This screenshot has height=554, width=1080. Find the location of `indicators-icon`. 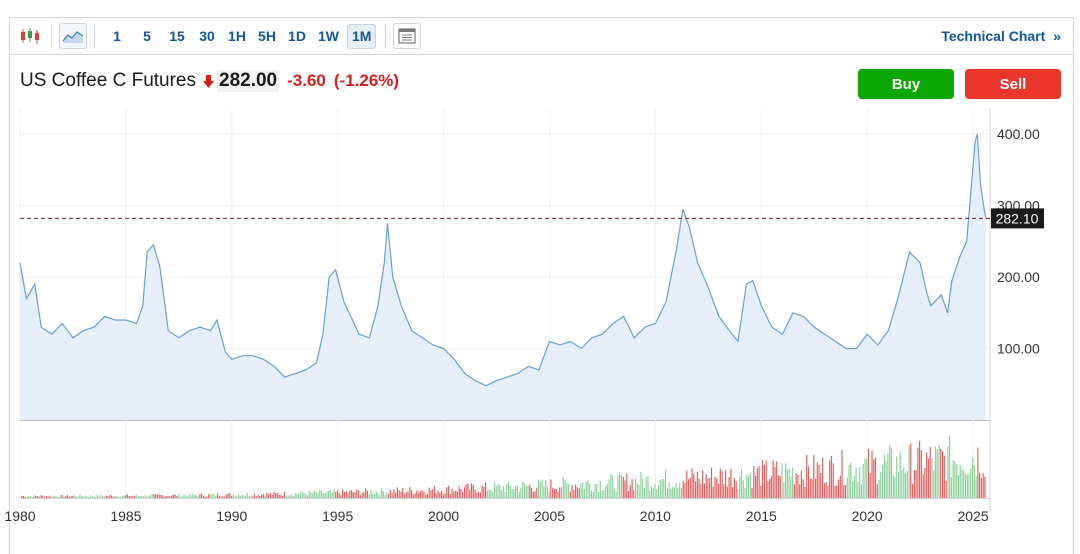

indicators-icon is located at coordinates (407, 36).